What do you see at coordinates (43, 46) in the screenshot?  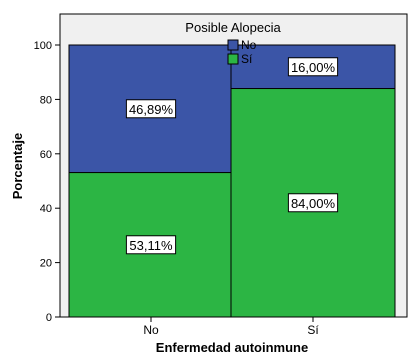 I see `y-tick-label: 100` at bounding box center [43, 46].